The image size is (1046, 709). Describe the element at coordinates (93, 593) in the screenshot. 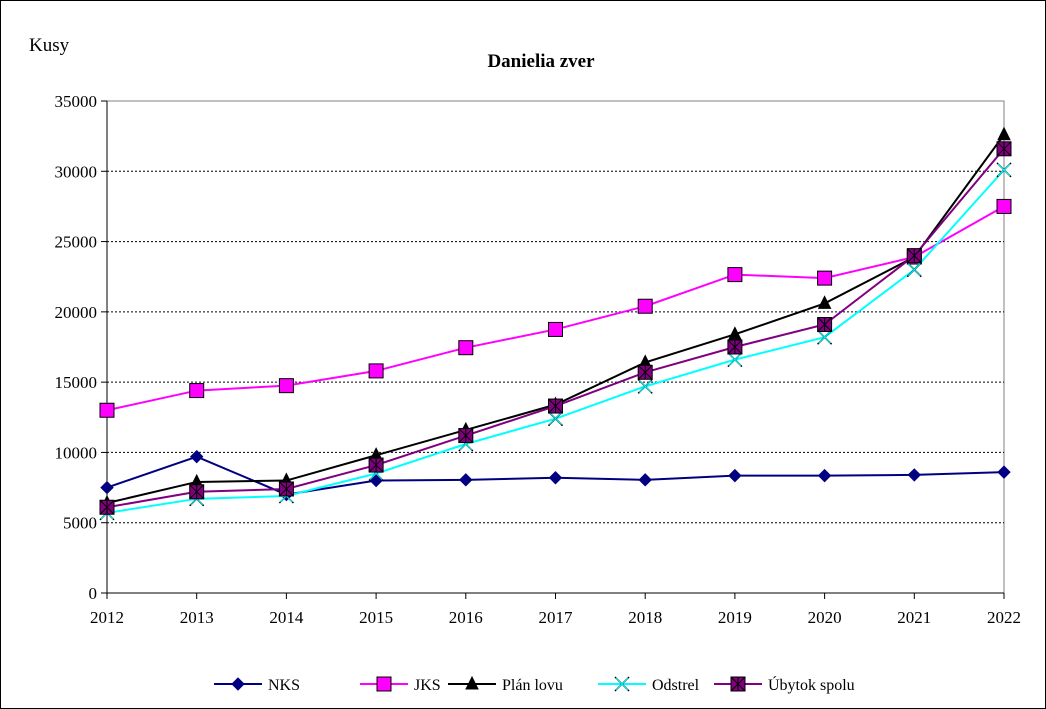

I see `y-tick-label: 0` at that location.